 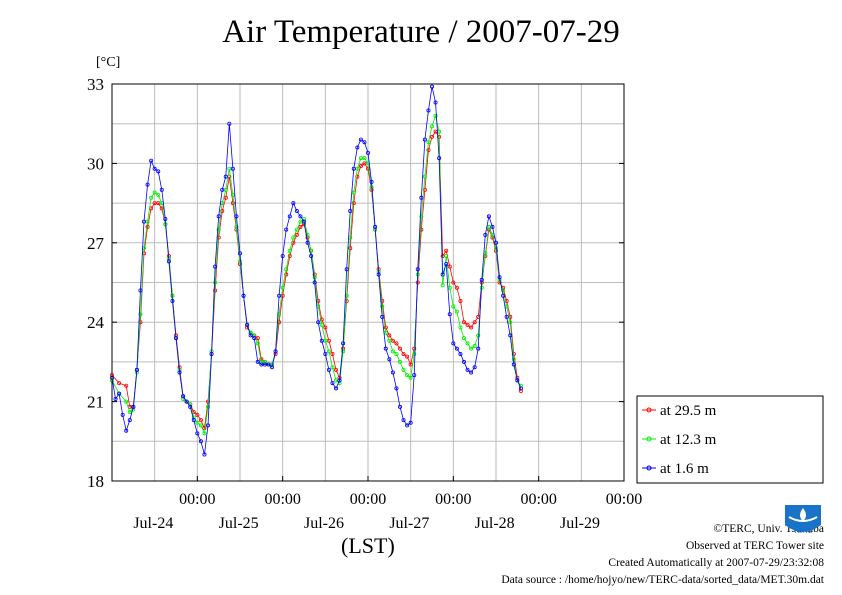 What do you see at coordinates (153, 523) in the screenshot?
I see `x-tick-date: Jul-24` at bounding box center [153, 523].